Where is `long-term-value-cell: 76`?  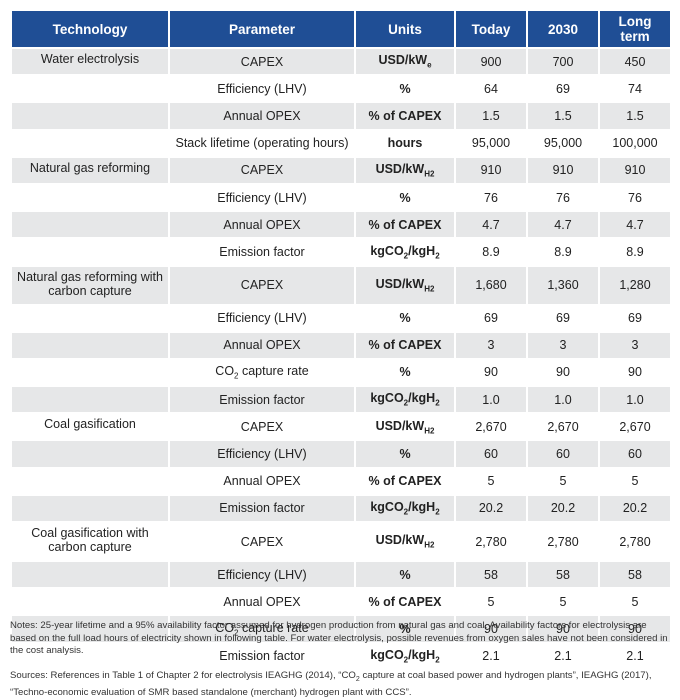
long-term-value-cell: 76 is located at coordinates (635, 197).